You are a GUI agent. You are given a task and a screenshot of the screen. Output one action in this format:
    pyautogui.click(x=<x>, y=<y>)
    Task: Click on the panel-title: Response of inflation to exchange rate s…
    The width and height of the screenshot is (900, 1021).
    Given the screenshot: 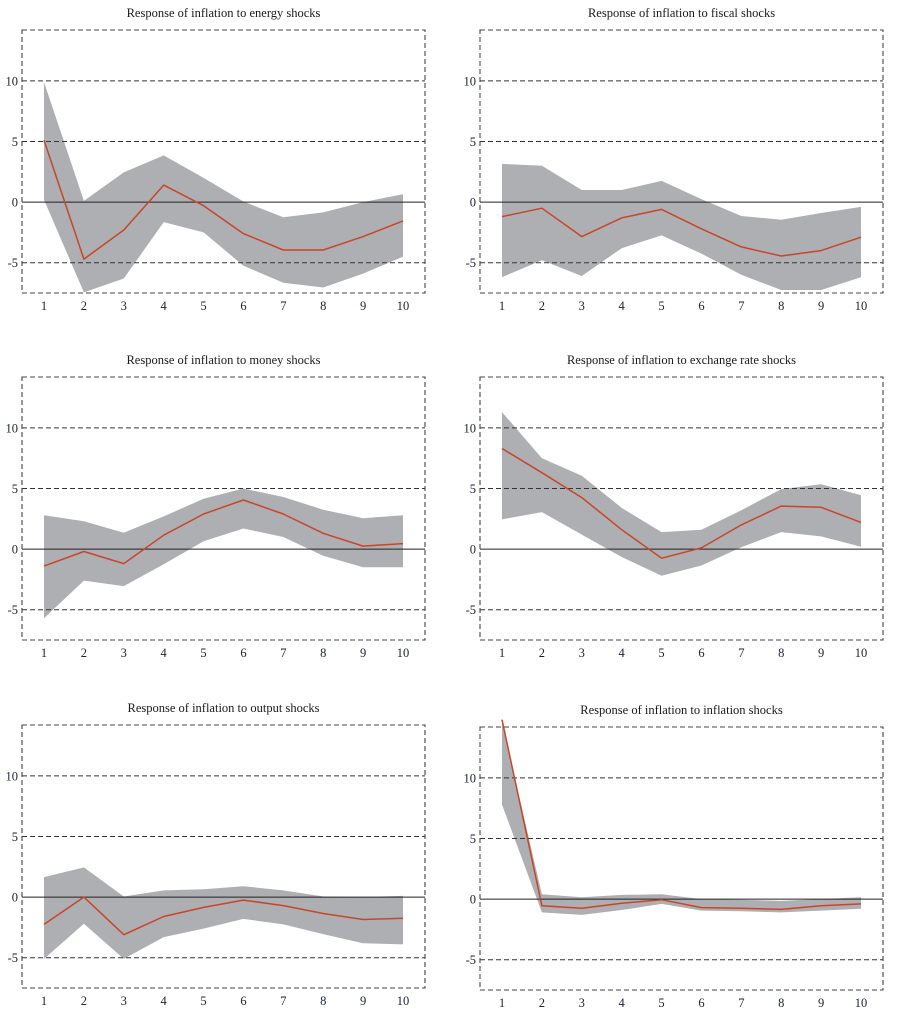 What is the action you would take?
    pyautogui.click(x=681, y=360)
    